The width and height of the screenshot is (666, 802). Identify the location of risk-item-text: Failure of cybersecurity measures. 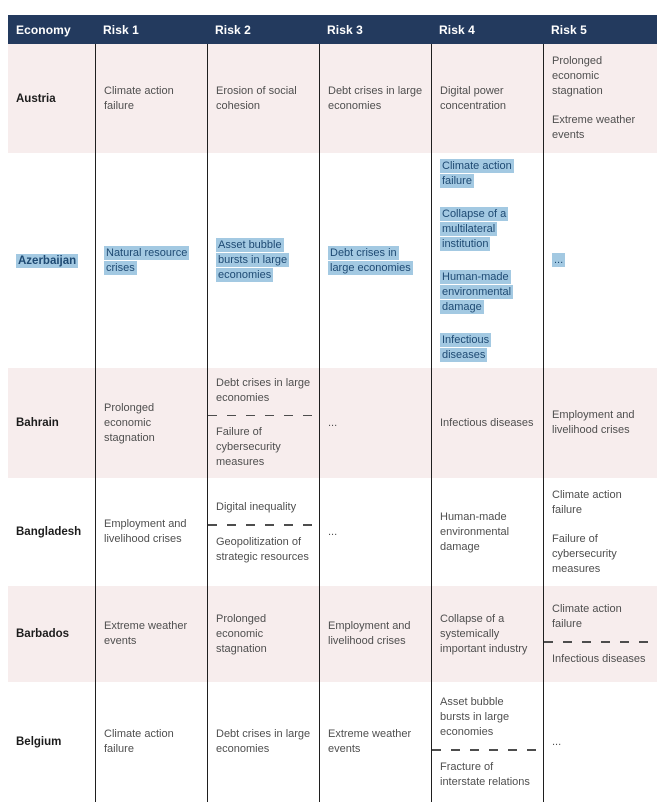
(584, 553).